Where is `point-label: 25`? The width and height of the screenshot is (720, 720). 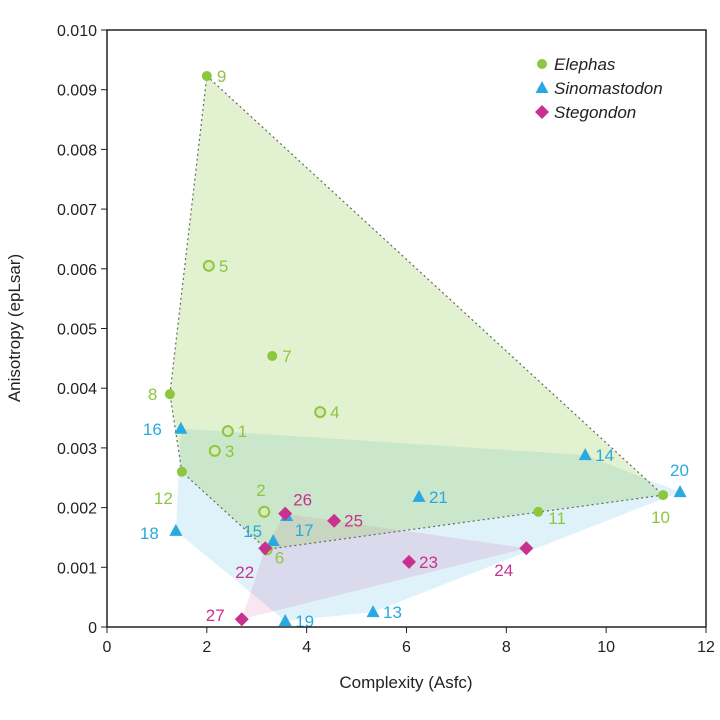
point-label: 25 is located at coordinates (353, 521).